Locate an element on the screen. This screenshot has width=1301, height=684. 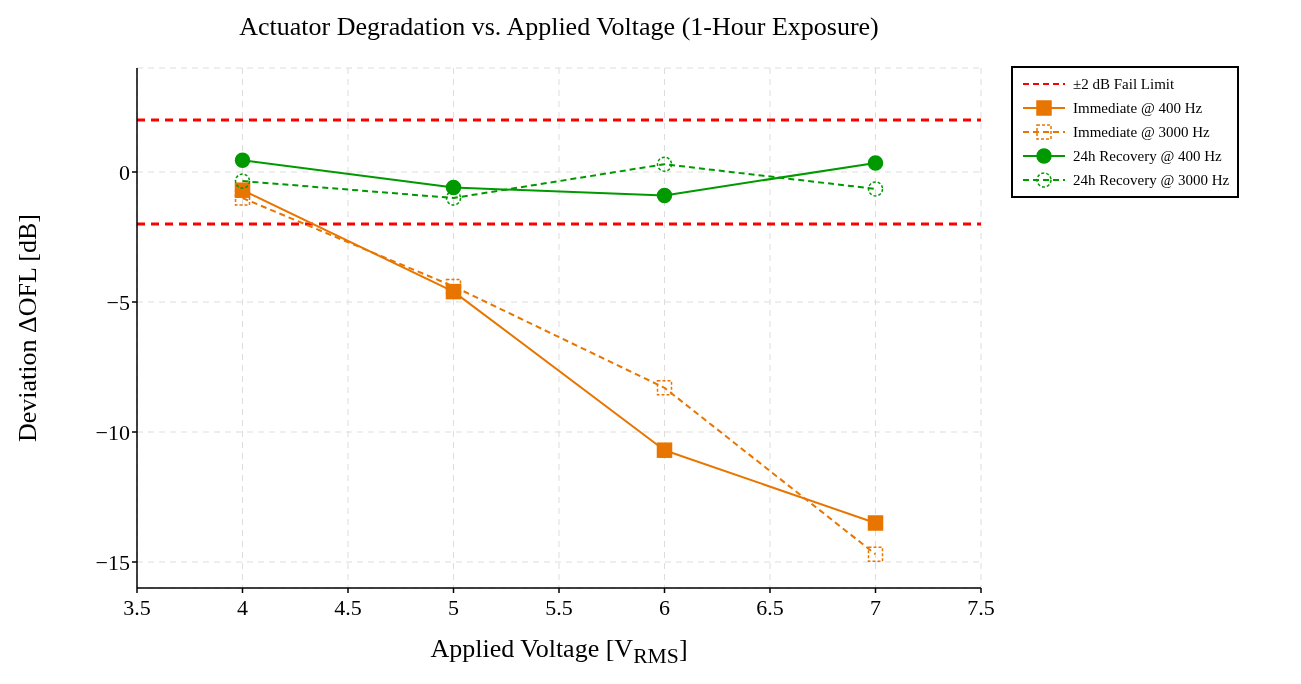
legend-label: ±2 dB Fail Limit is located at coordinates (1124, 84).